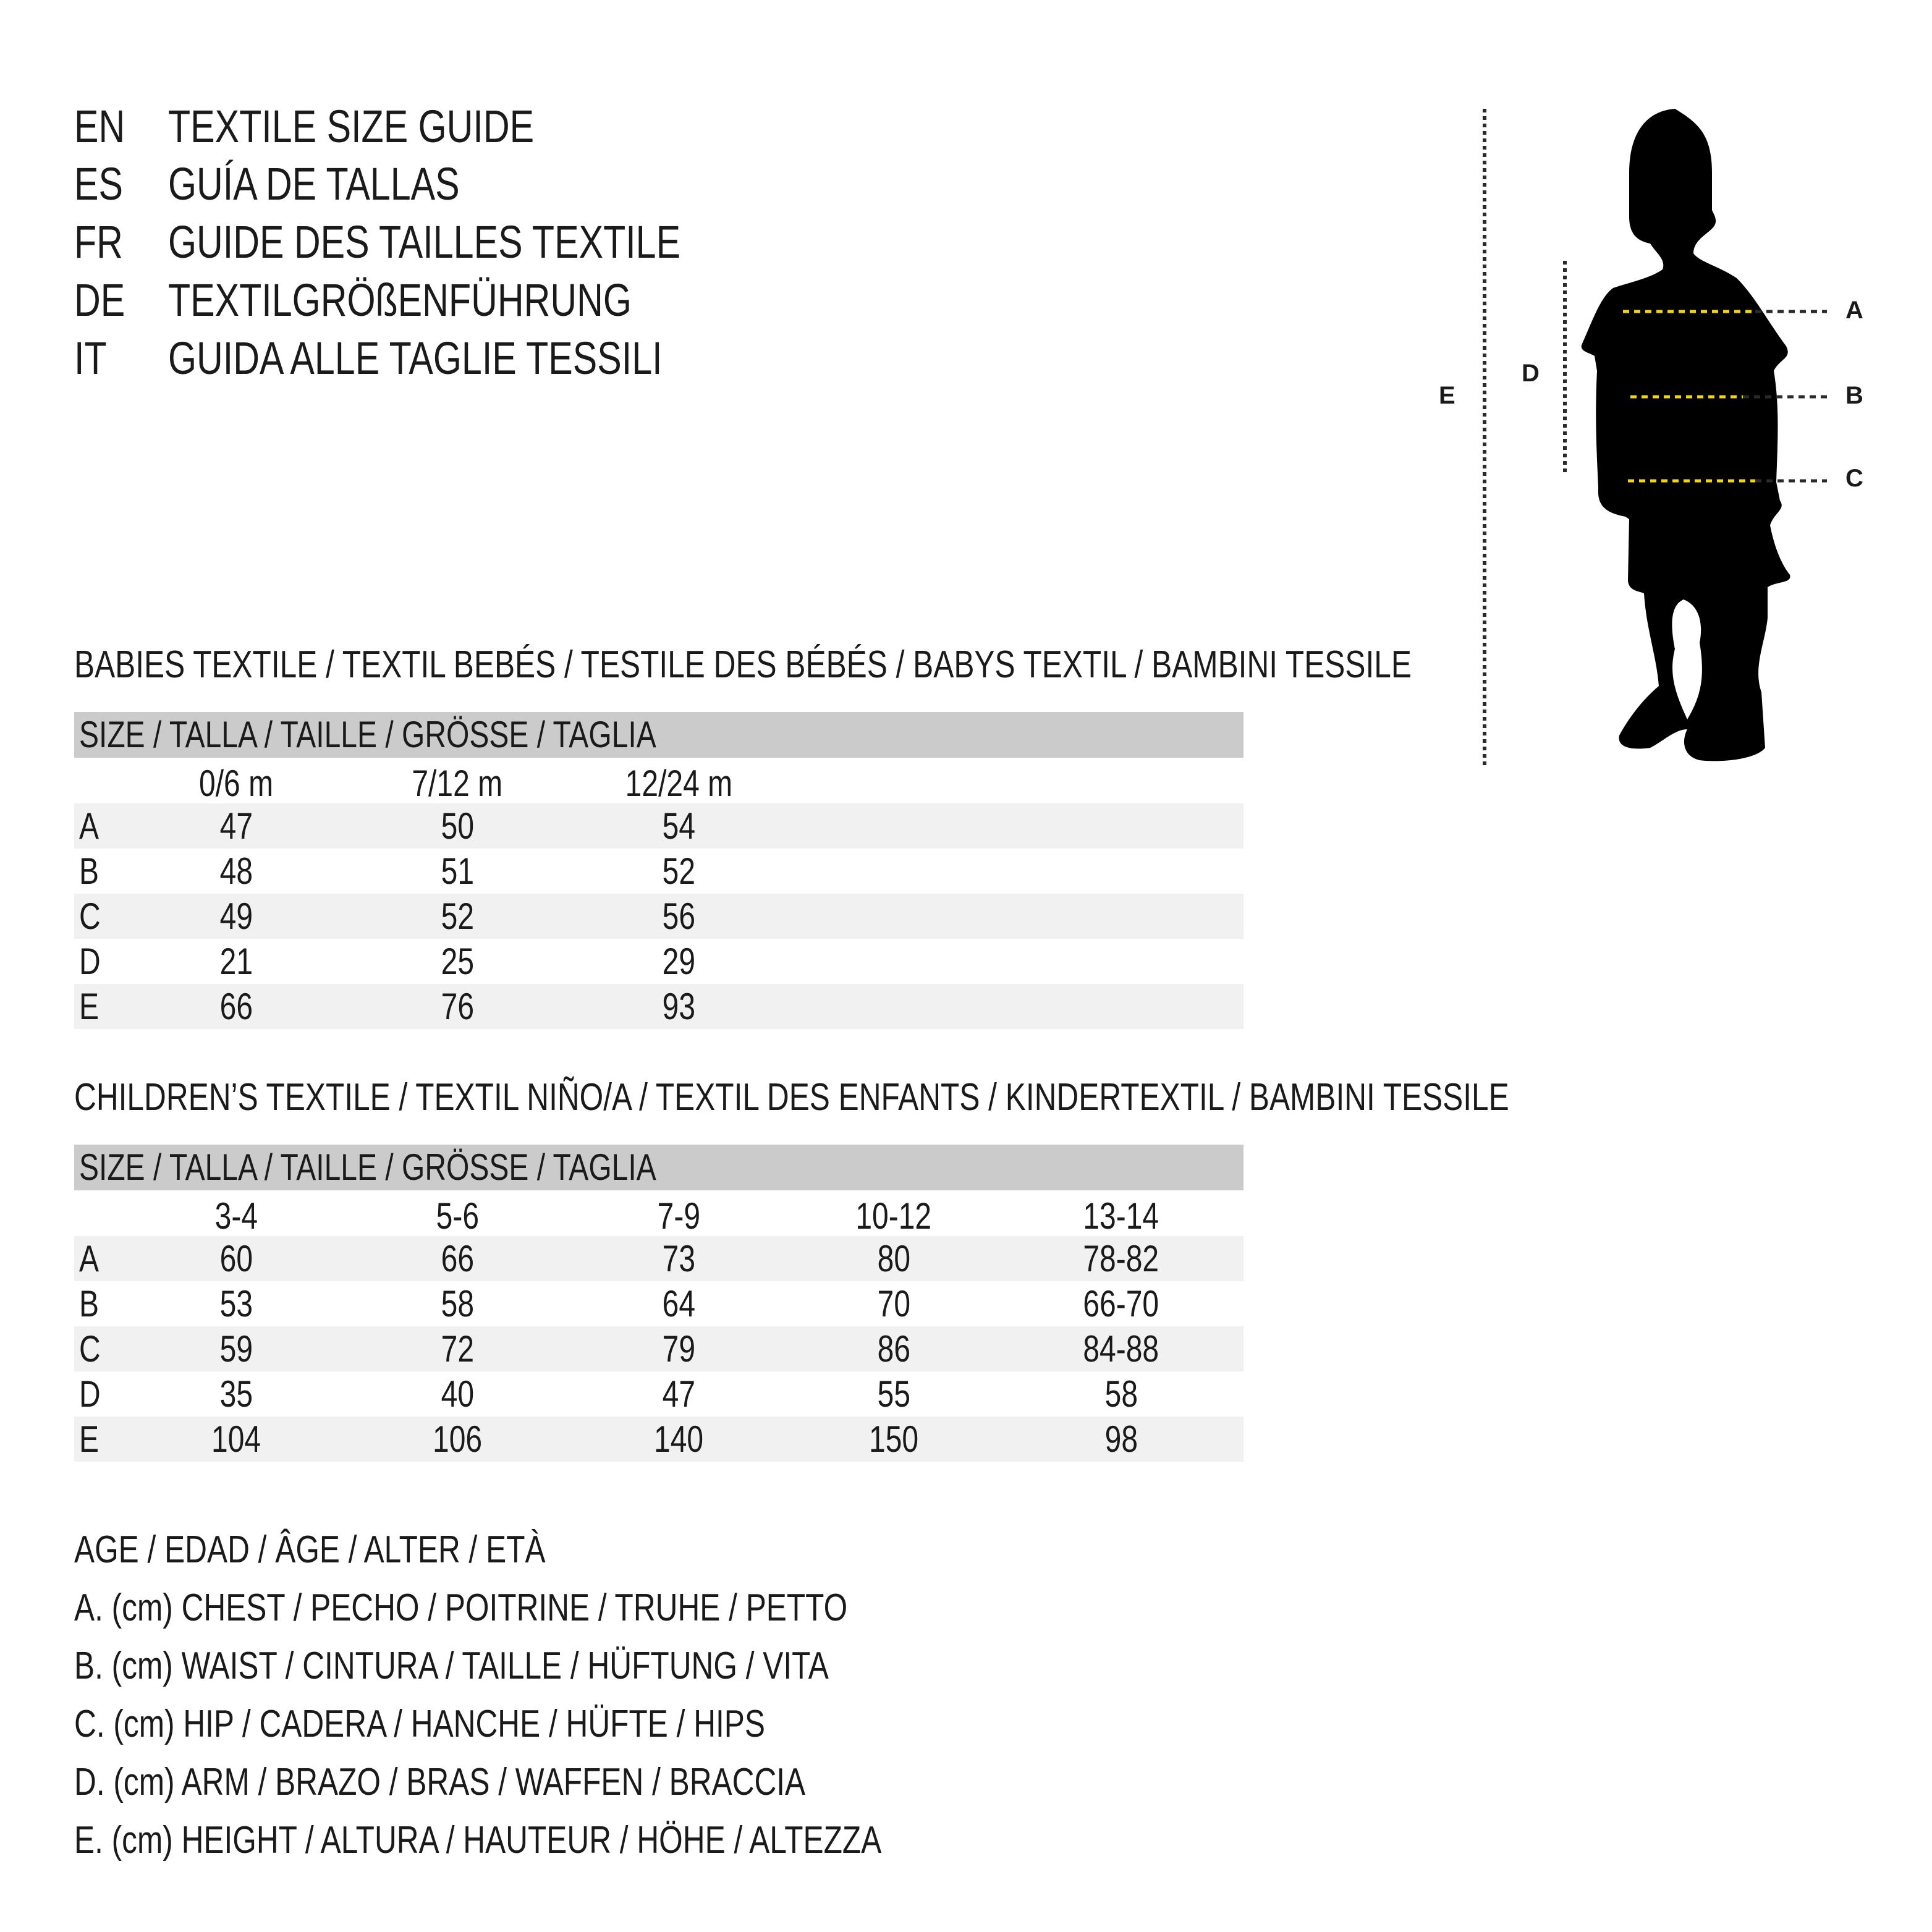 Image resolution: width=1932 pixels, height=1932 pixels. What do you see at coordinates (678, 783) in the screenshot?
I see `column-header: 12/24 m` at bounding box center [678, 783].